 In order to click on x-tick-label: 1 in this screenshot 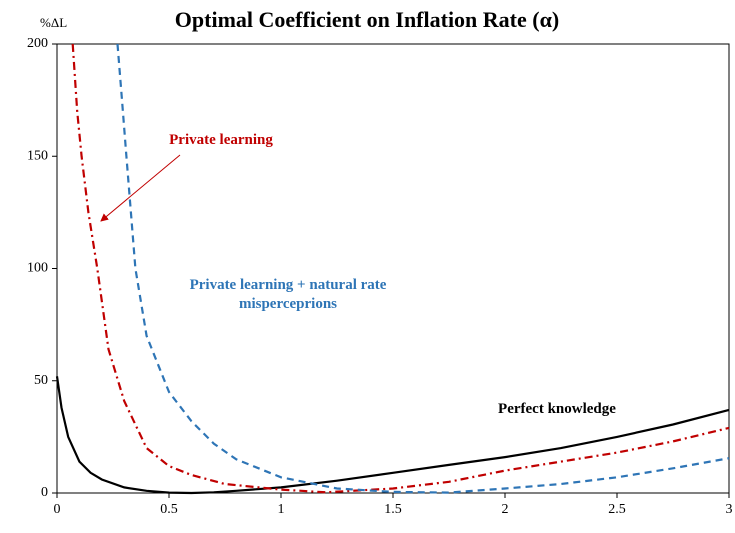, I will do `click(281, 509)`.